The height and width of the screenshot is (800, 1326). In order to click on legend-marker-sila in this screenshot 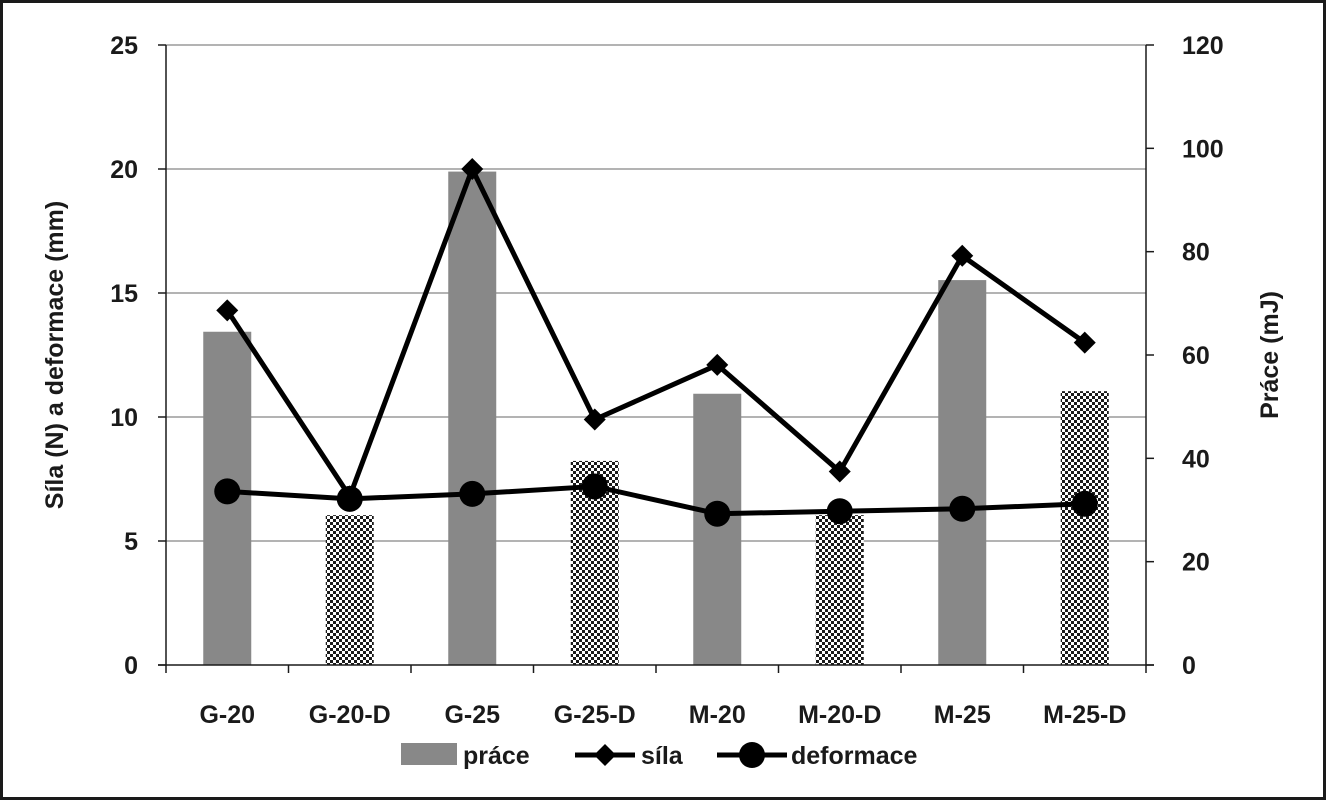, I will do `click(605, 755)`.